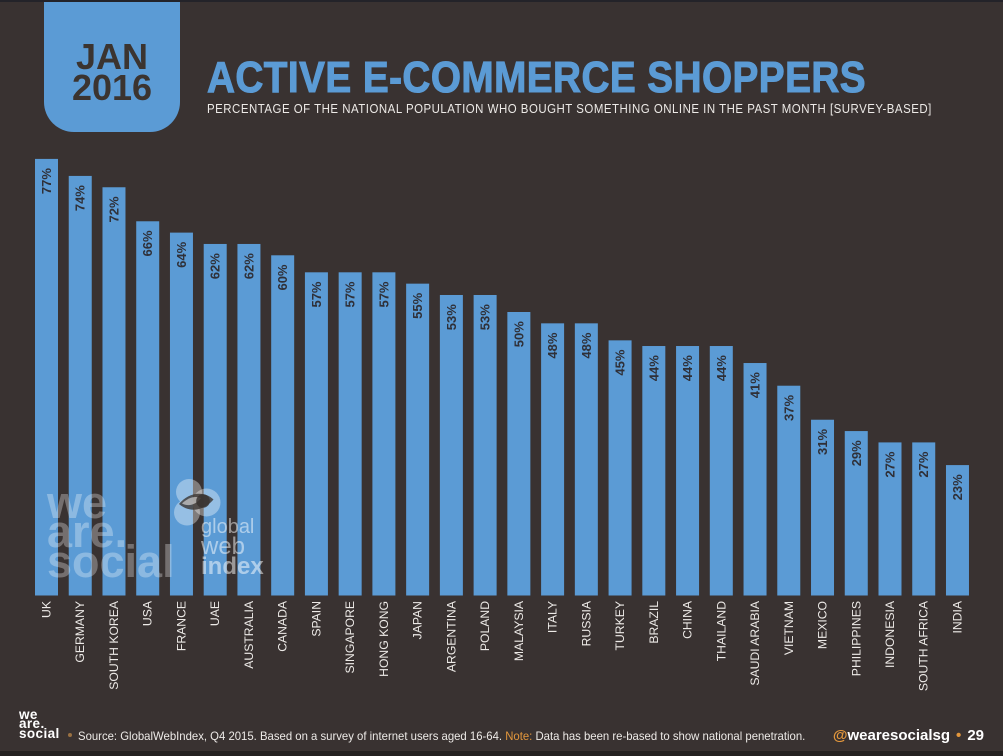  Describe the element at coordinates (586, 623) in the screenshot. I see `svg-text: RUSSIA` at that location.